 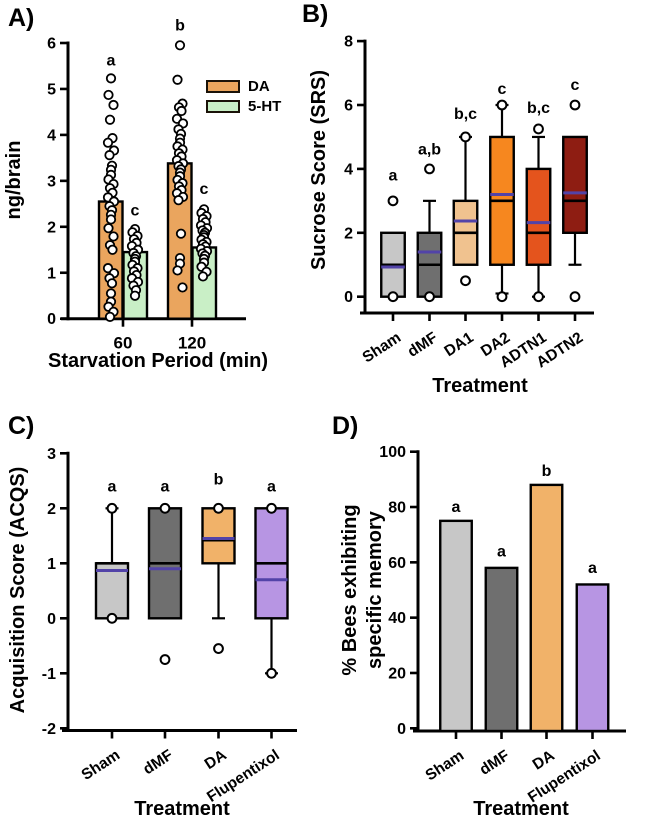 I want to click on x-tick-label: Sham, so click(x=445, y=765).